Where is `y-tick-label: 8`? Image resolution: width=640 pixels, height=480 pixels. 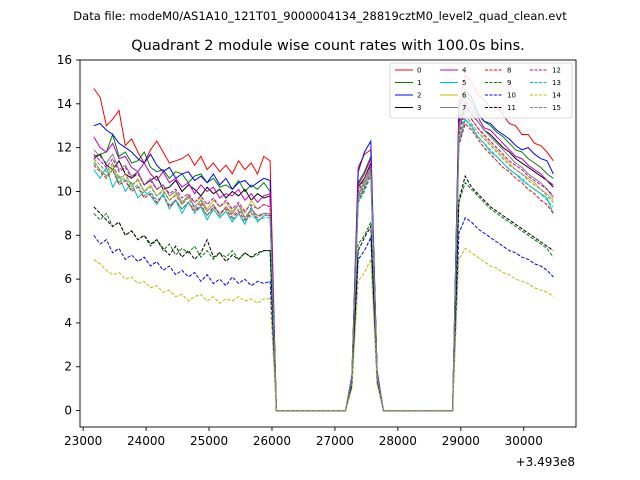
y-tick-label: 8 is located at coordinates (68, 235).